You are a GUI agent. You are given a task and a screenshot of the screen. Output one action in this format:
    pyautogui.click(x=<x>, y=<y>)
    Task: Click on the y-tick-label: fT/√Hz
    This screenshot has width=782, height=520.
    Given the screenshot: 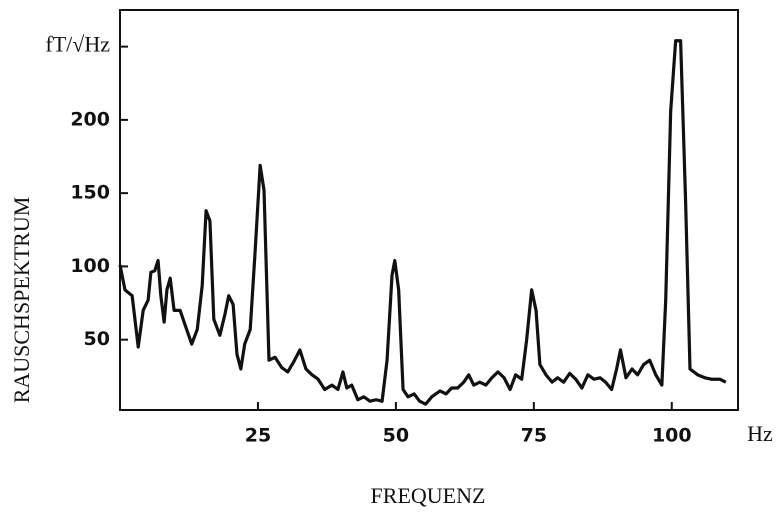 What is the action you would take?
    pyautogui.click(x=77, y=44)
    